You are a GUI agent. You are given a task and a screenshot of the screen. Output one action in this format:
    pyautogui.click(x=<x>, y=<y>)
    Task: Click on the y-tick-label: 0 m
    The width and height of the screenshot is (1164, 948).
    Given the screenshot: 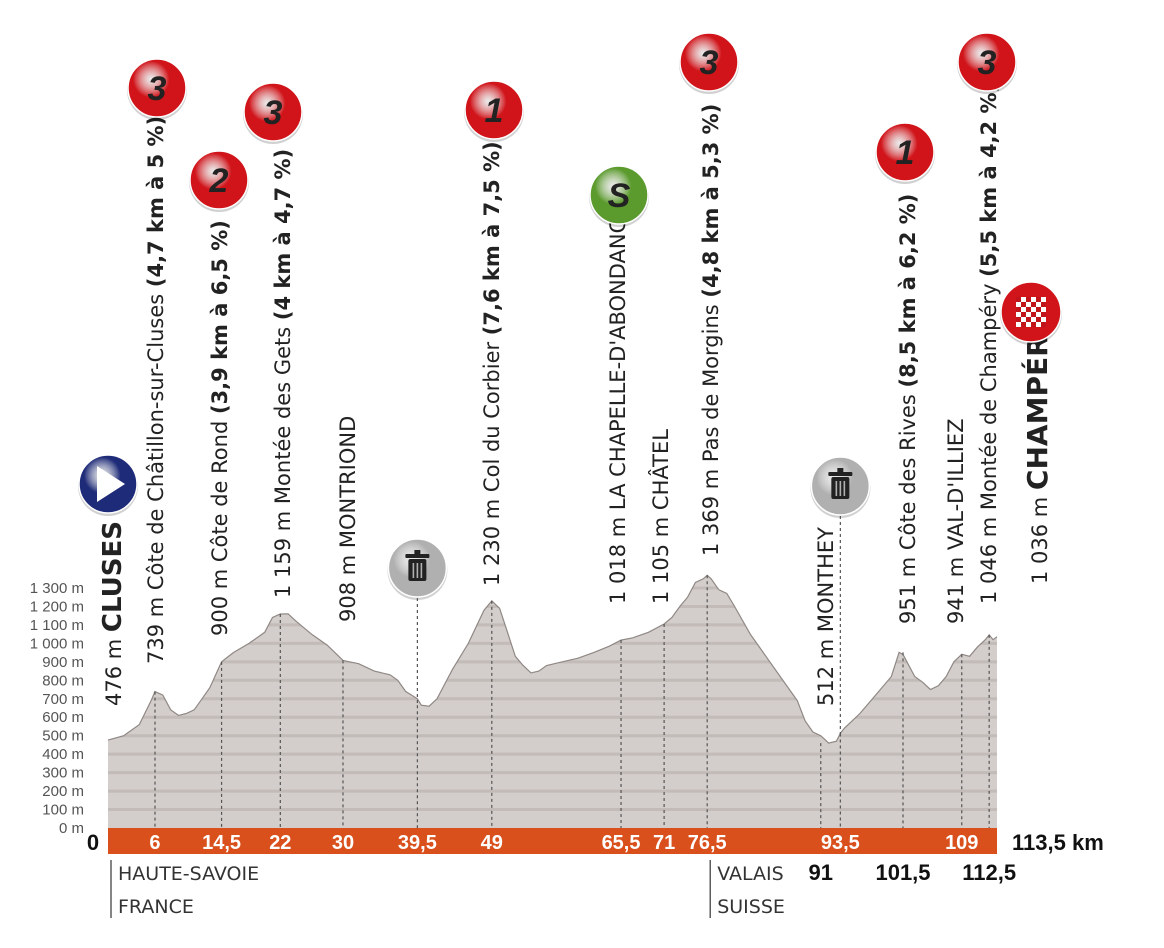 What is the action you would take?
    pyautogui.click(x=71, y=828)
    